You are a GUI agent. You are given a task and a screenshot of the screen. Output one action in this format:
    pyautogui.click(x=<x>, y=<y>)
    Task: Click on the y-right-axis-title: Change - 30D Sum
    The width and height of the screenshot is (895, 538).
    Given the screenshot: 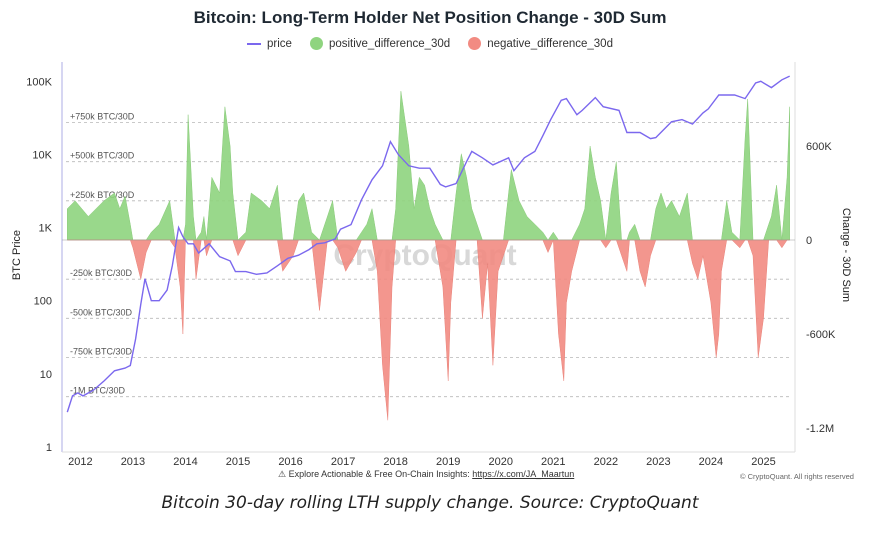 What is the action you would take?
    pyautogui.click(x=846, y=255)
    